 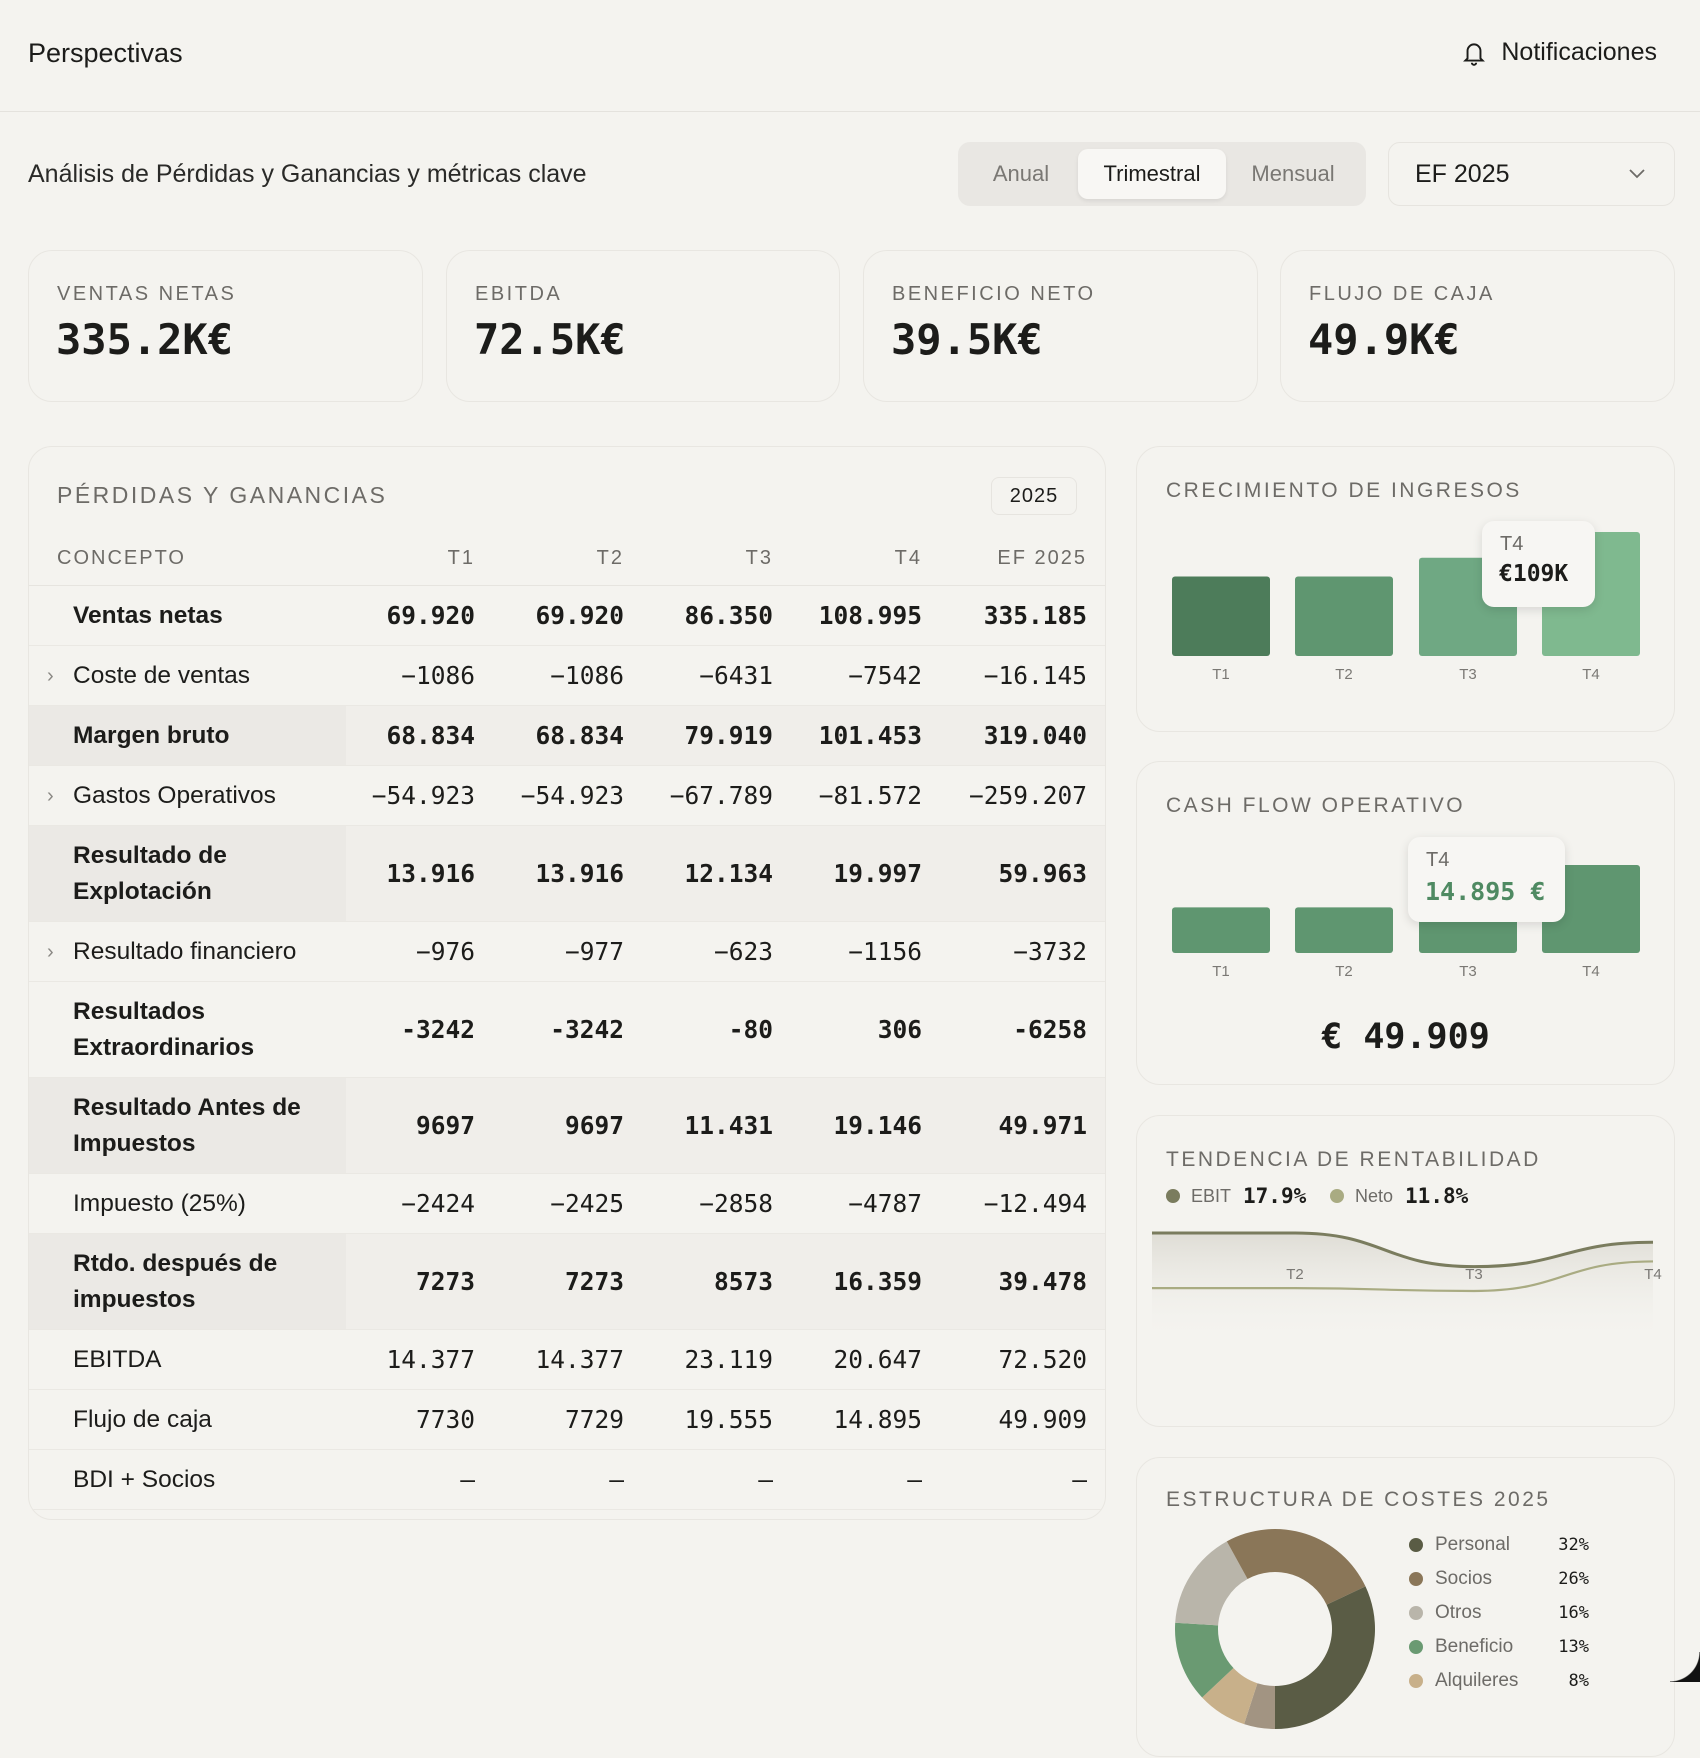 I want to click on cell-ef-2025: 59.963, so click(x=1042, y=873).